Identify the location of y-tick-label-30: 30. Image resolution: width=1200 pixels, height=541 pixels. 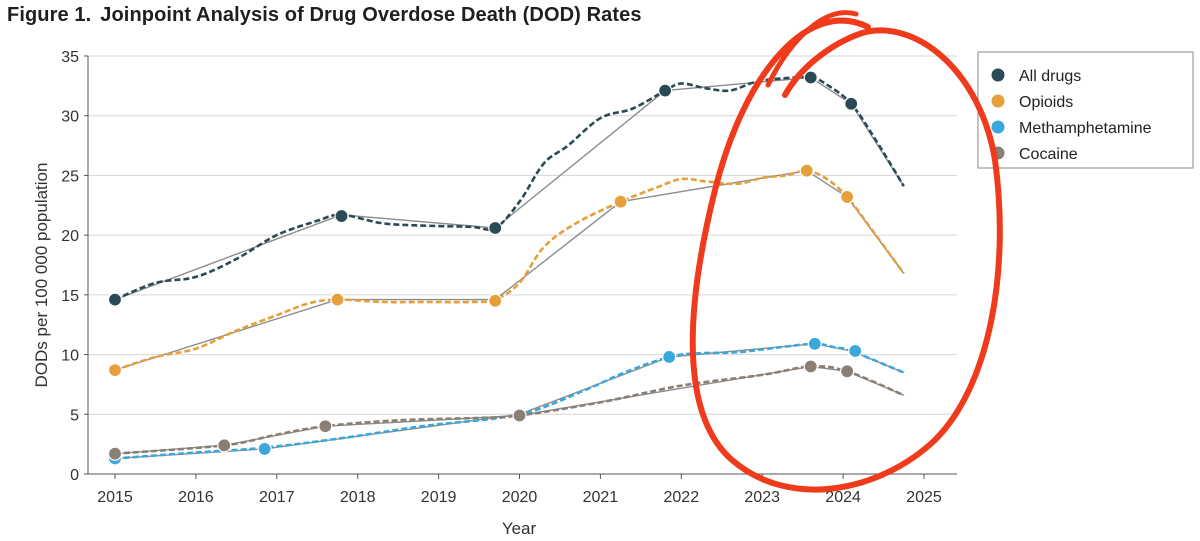
(70, 117).